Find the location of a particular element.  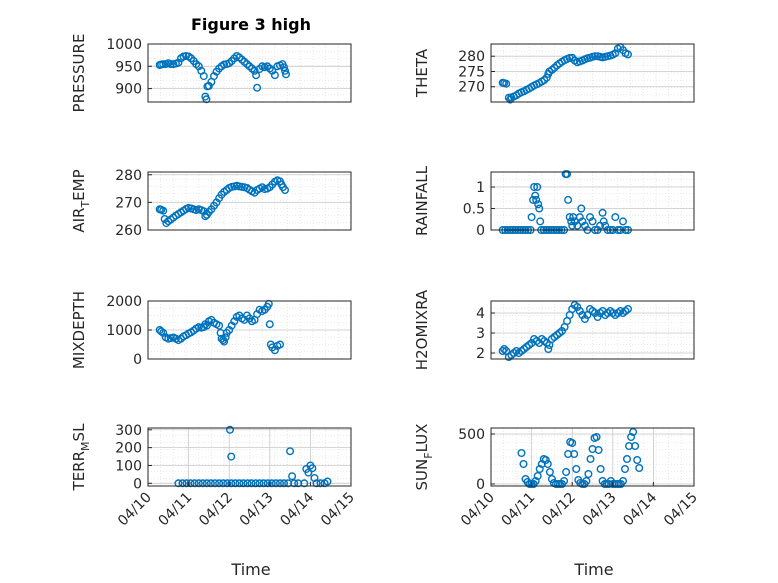

x-axis-label-right: Time is located at coordinates (593, 569).